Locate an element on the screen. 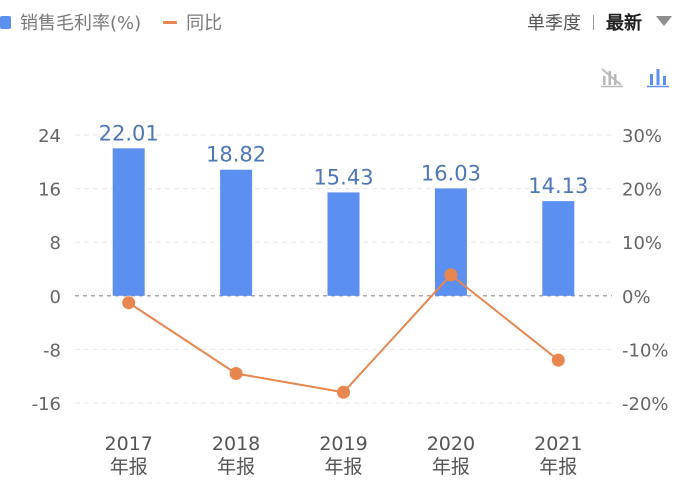 The width and height of the screenshot is (700, 499). bar-chart-icon is located at coordinates (658, 77).